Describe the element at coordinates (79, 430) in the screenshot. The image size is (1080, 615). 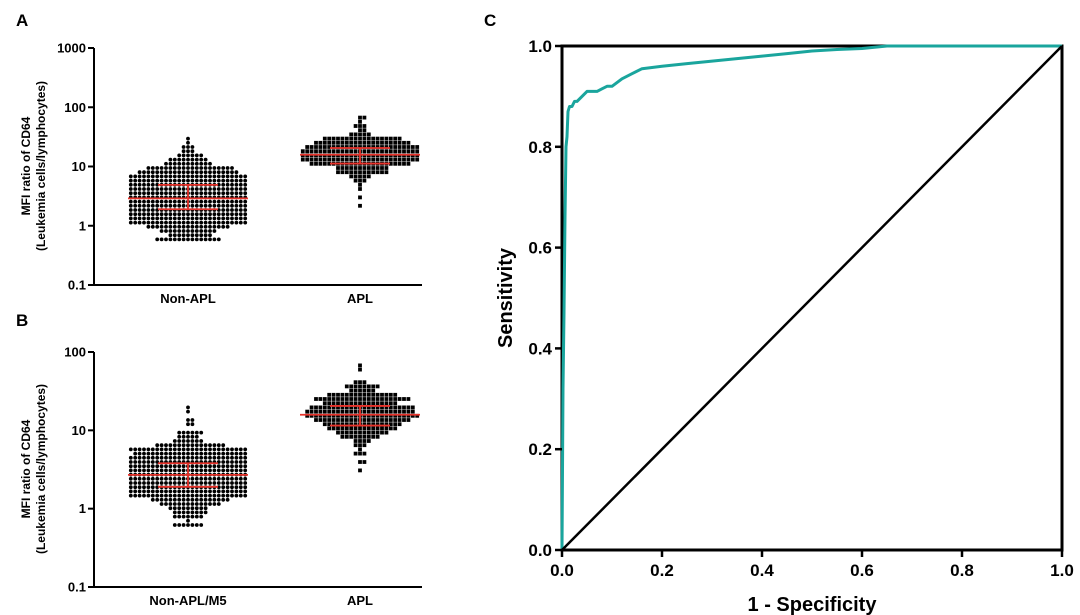
I see `panel-b-y-tick-label: 10` at that location.